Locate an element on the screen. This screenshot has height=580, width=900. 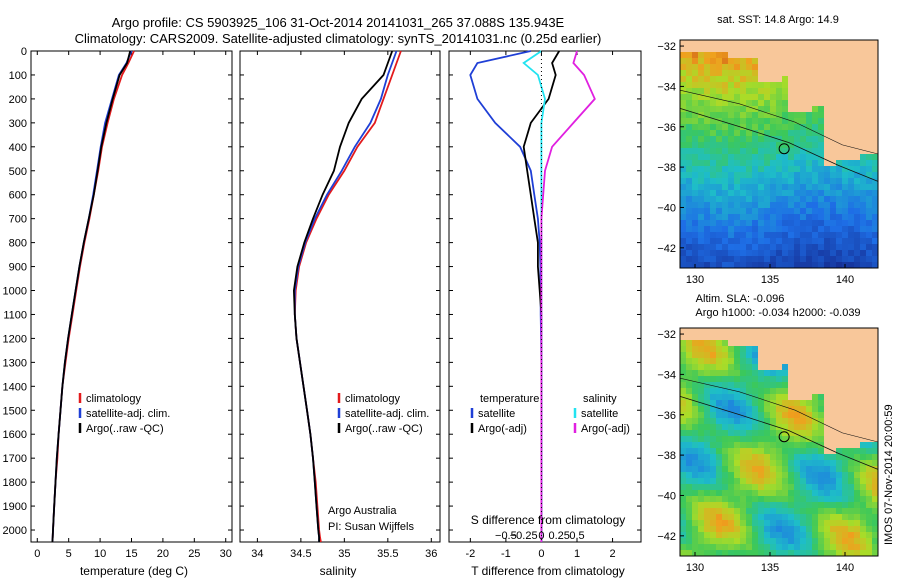
sla-grid is located at coordinates (779, 442).